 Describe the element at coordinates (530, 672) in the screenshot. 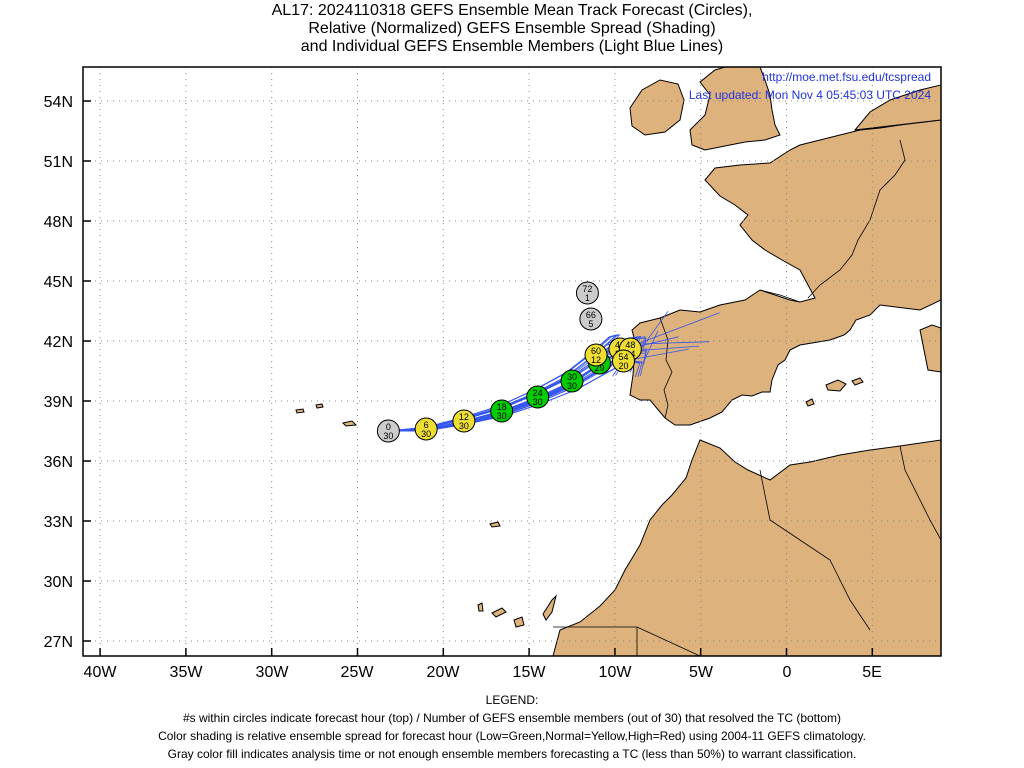

I see `lon-label-15w: 15W` at that location.